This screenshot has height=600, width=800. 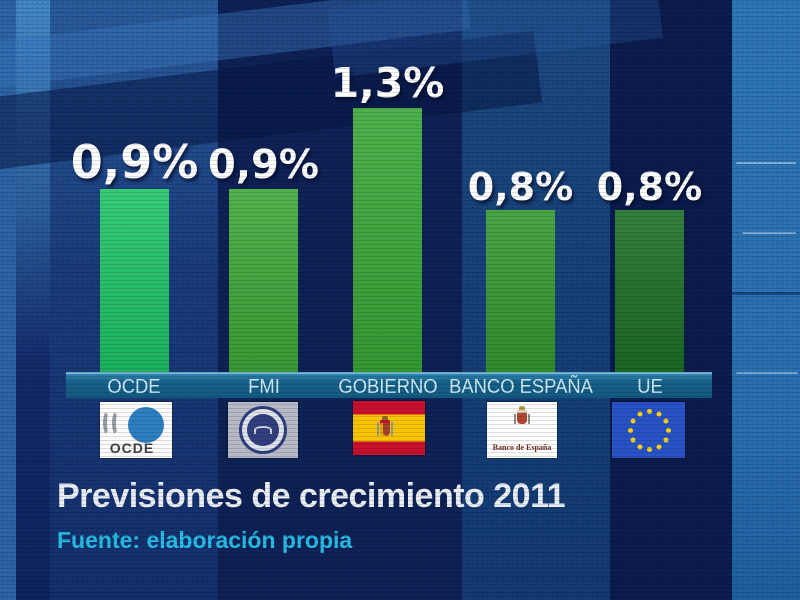 What do you see at coordinates (134, 387) in the screenshot?
I see `category-label-ocde: OCDE` at bounding box center [134, 387].